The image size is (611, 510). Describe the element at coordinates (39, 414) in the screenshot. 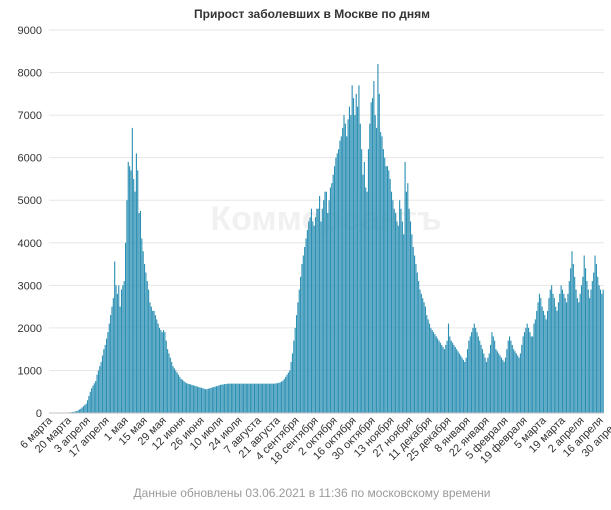

I see `y-tick-label: 0` at that location.